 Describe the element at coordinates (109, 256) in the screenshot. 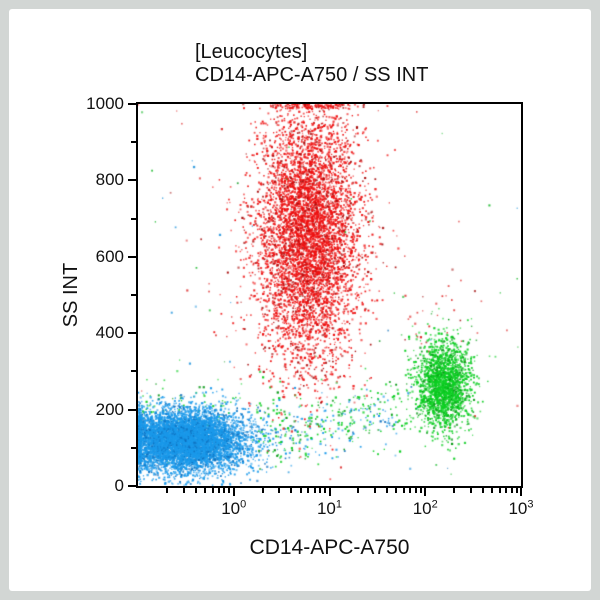

I see `y-tick-label: 600` at that location.